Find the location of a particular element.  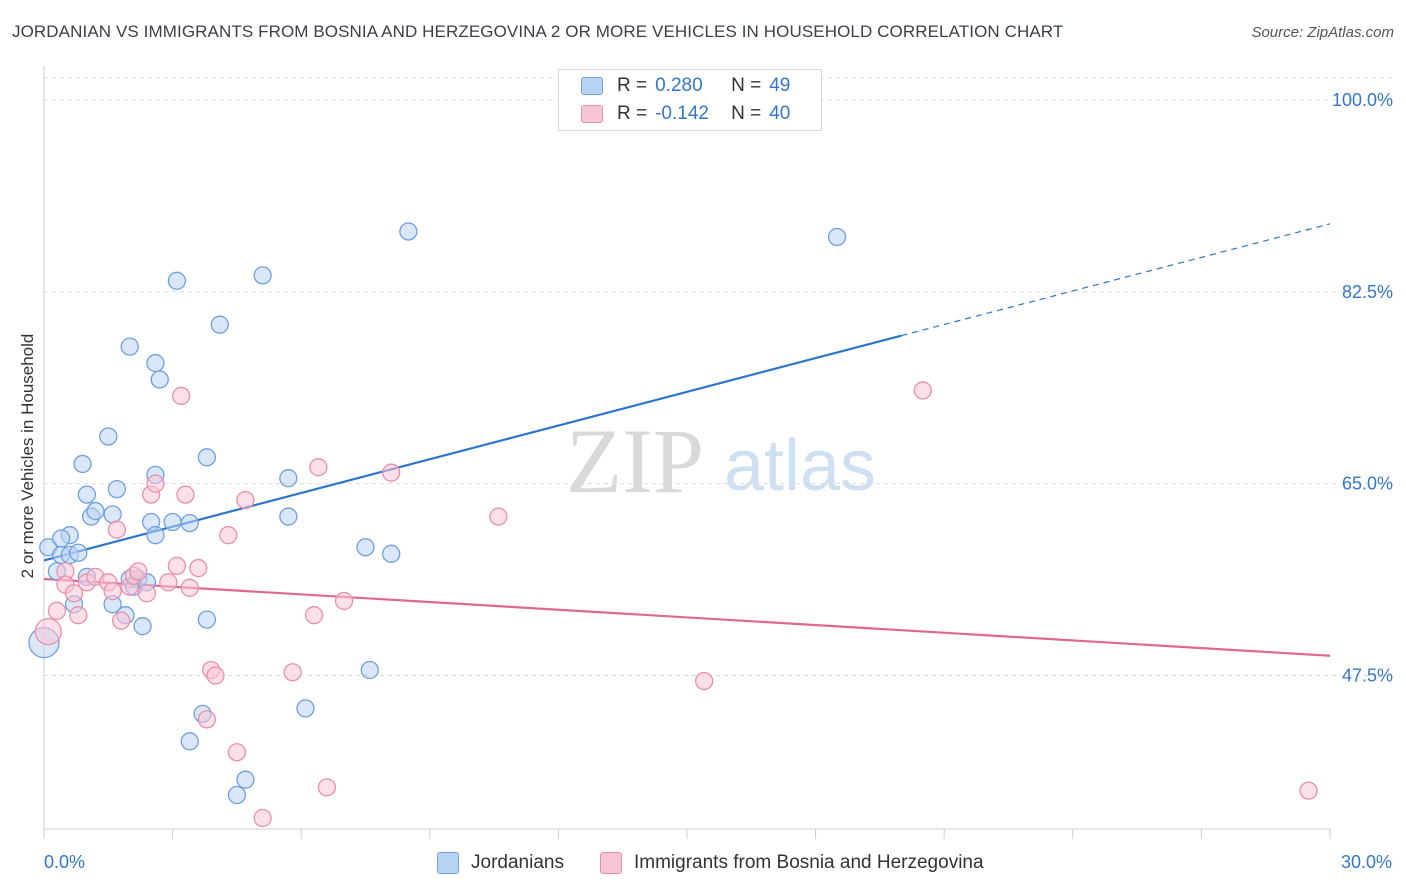

y-tick-label: 100.0% is located at coordinates (1362, 100).